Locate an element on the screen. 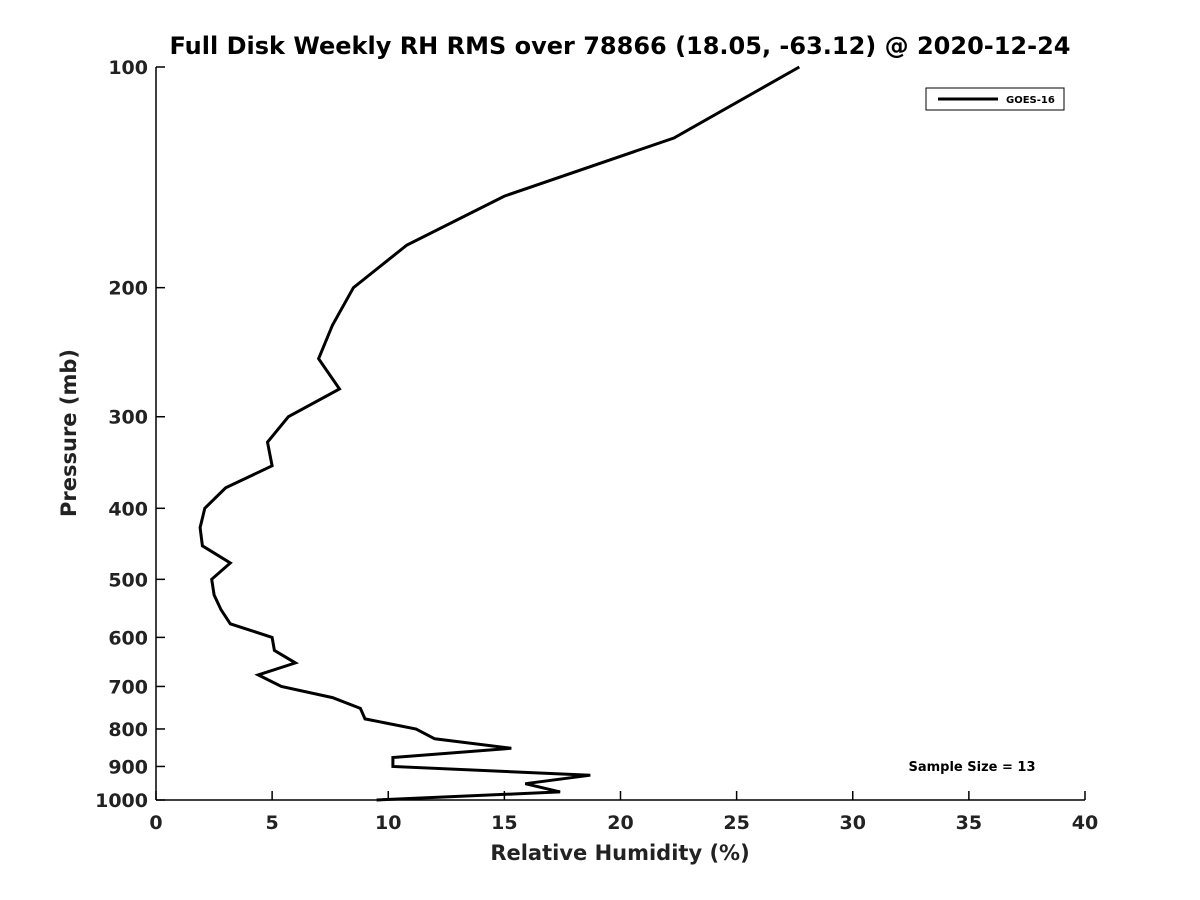  y-tick-label: 200 is located at coordinates (128, 289).